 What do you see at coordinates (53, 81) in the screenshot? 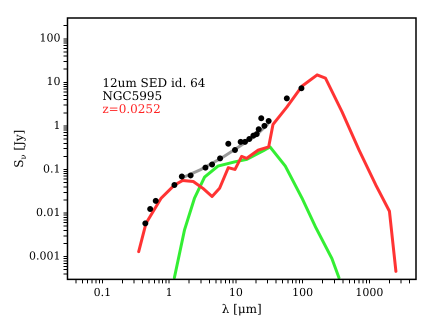
I see `y-tick-label: 10` at bounding box center [53, 81].